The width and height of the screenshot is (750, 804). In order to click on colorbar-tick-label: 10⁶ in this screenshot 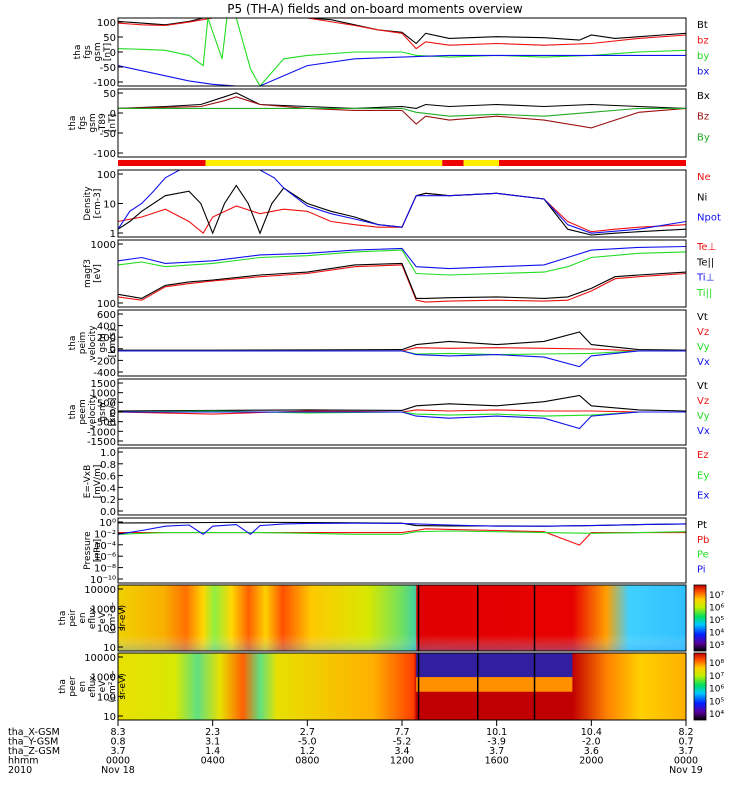, I will do `click(716, 690)`.